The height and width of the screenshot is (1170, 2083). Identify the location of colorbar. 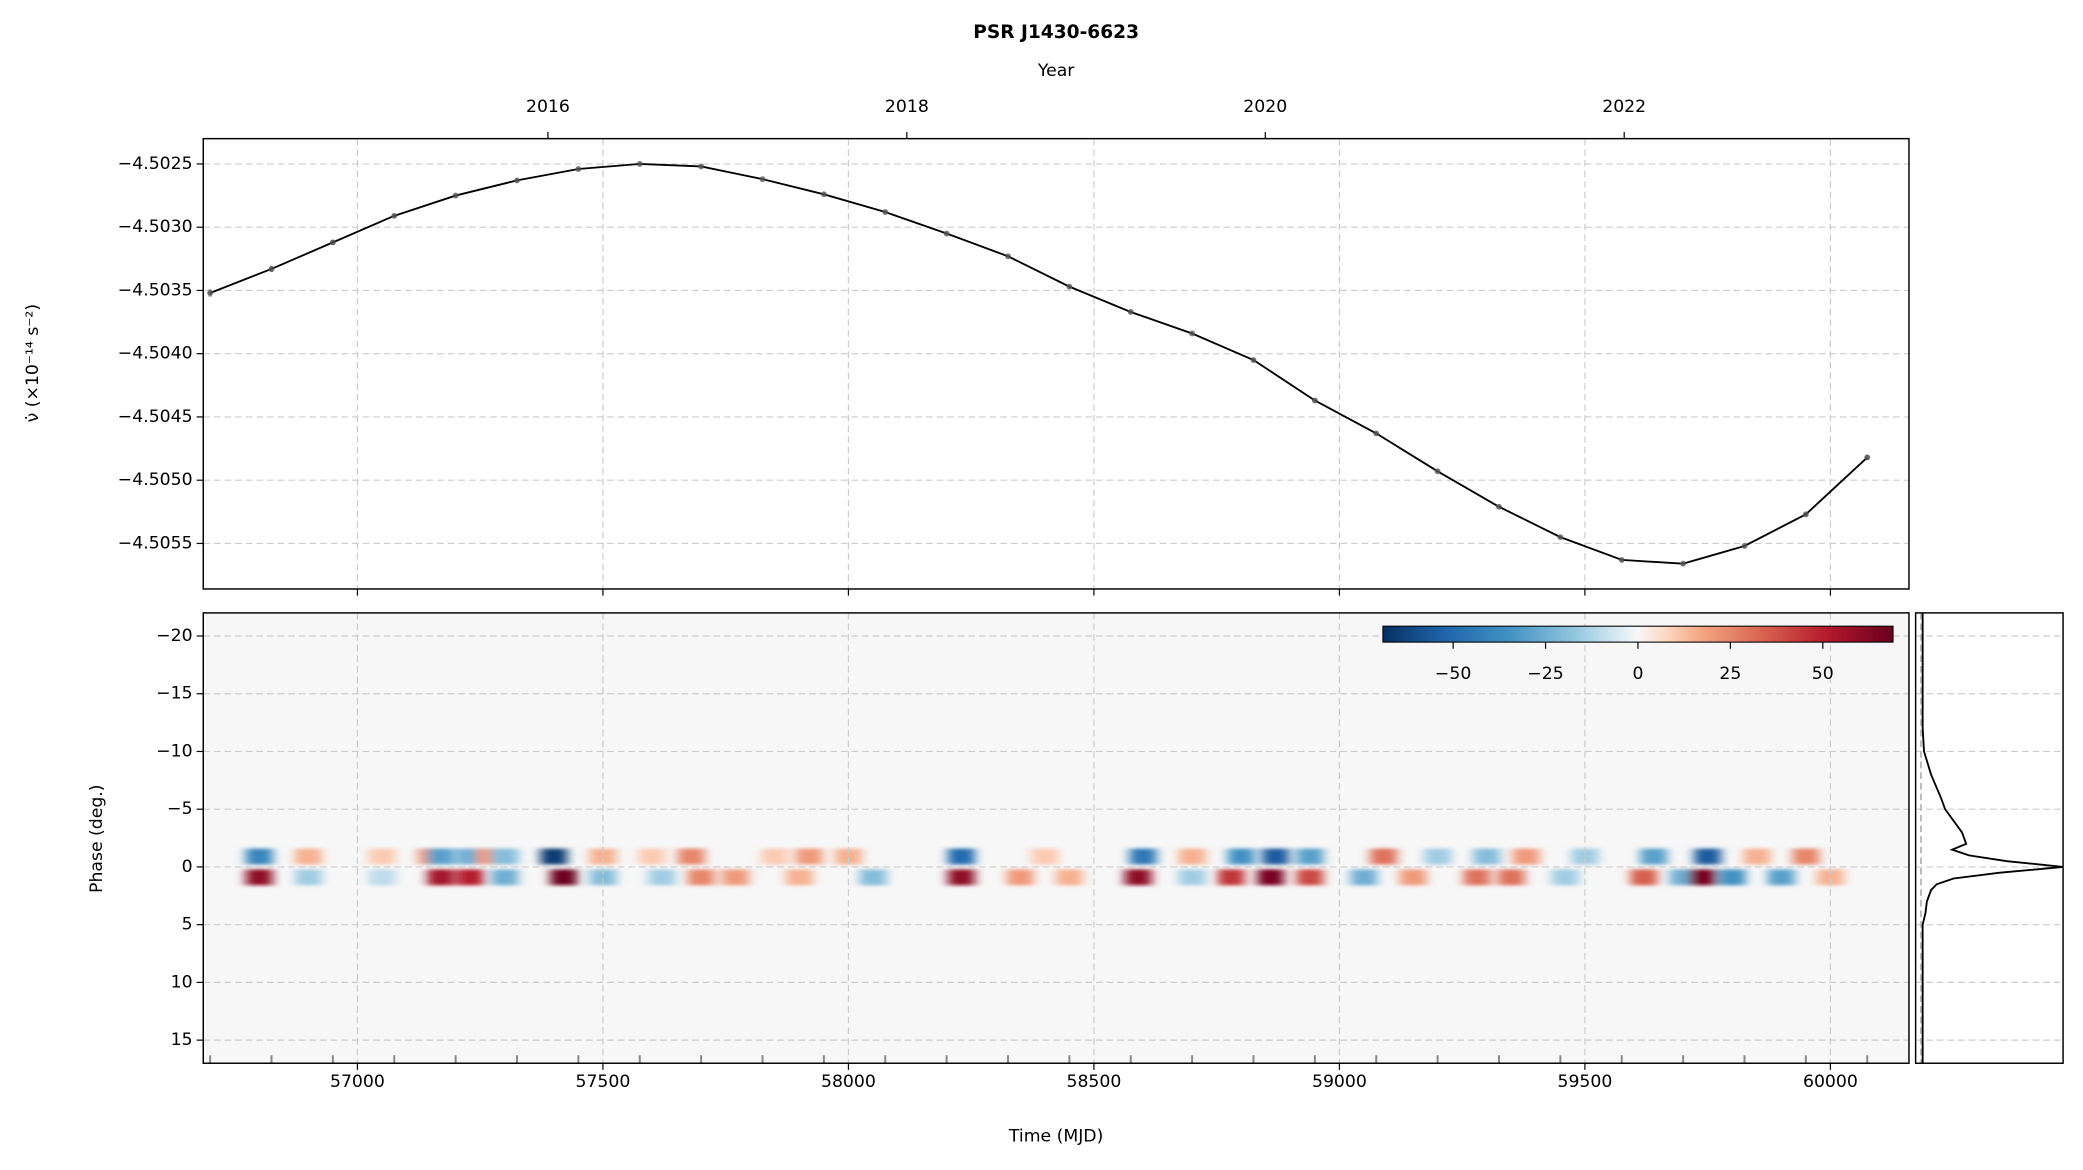
(1638, 634).